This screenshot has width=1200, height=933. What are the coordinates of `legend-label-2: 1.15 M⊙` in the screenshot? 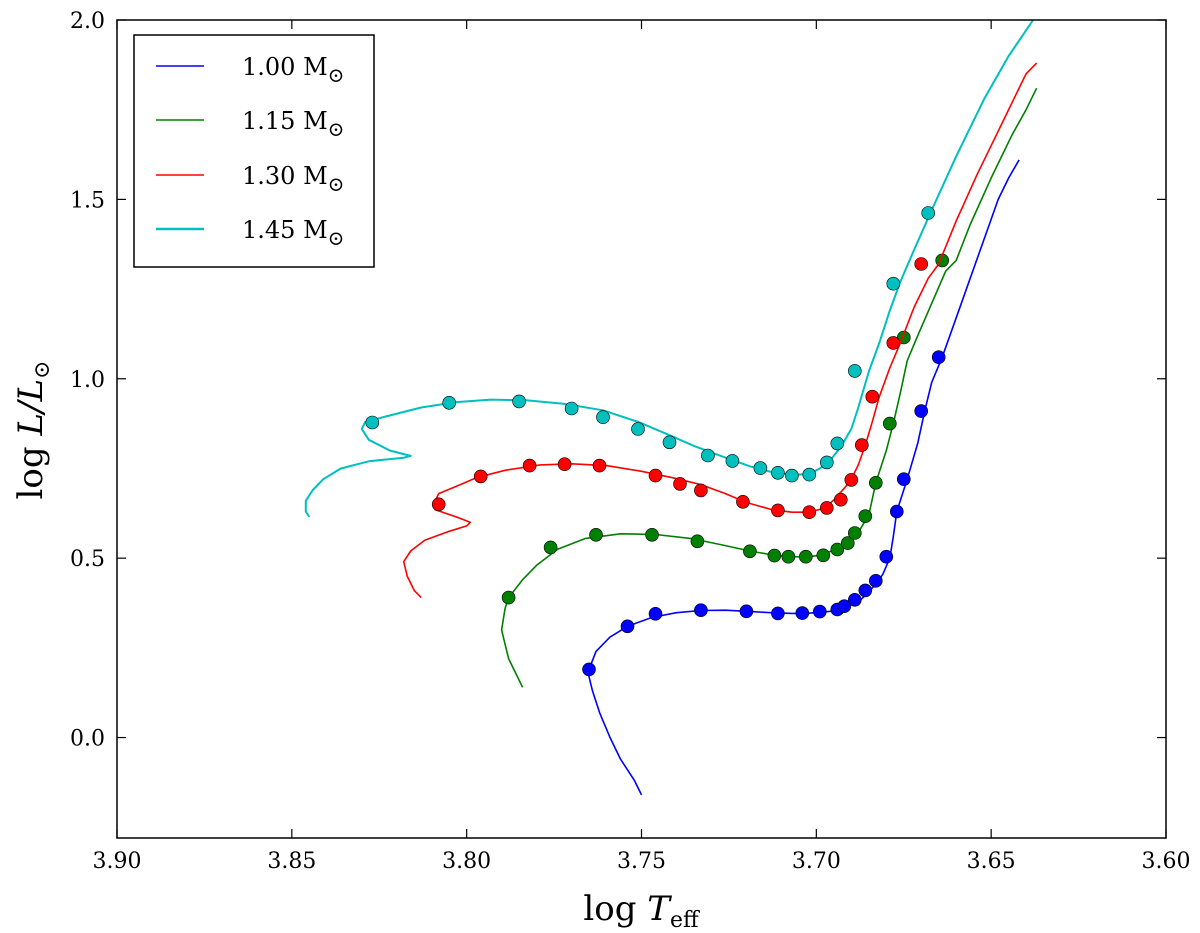 It's located at (293, 124).